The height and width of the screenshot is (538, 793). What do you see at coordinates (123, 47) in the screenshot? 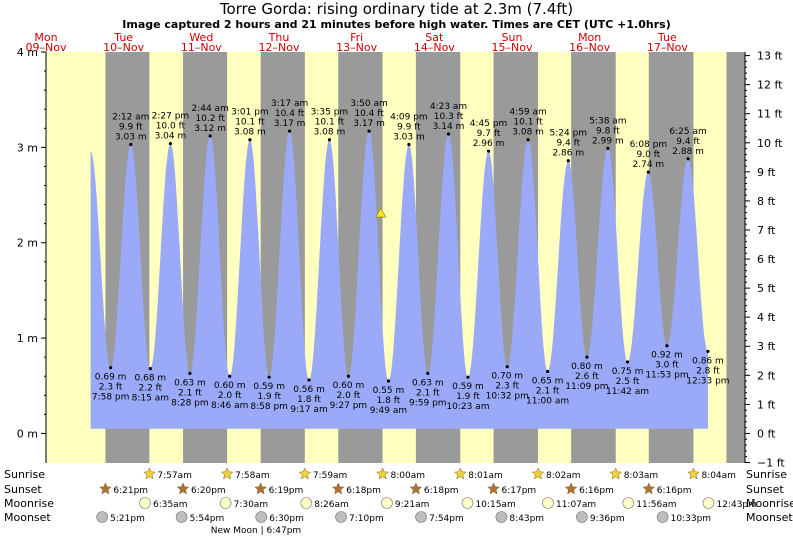
I see `day-date: 10–Nov` at bounding box center [123, 47].